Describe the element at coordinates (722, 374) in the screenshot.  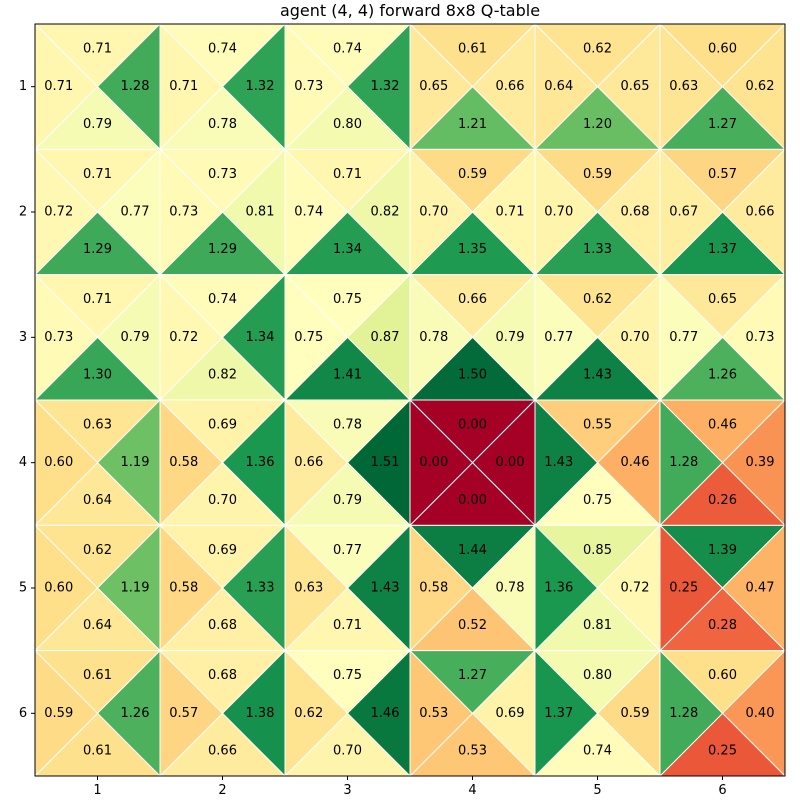
I see `cell-6-3-down-value: 1.26` at that location.